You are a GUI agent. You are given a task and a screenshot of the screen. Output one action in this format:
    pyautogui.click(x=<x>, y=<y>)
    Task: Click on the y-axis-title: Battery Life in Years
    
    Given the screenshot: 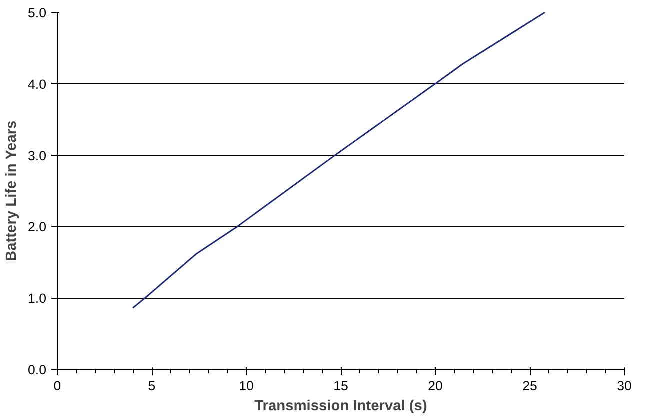 What is the action you would take?
    pyautogui.click(x=12, y=191)
    